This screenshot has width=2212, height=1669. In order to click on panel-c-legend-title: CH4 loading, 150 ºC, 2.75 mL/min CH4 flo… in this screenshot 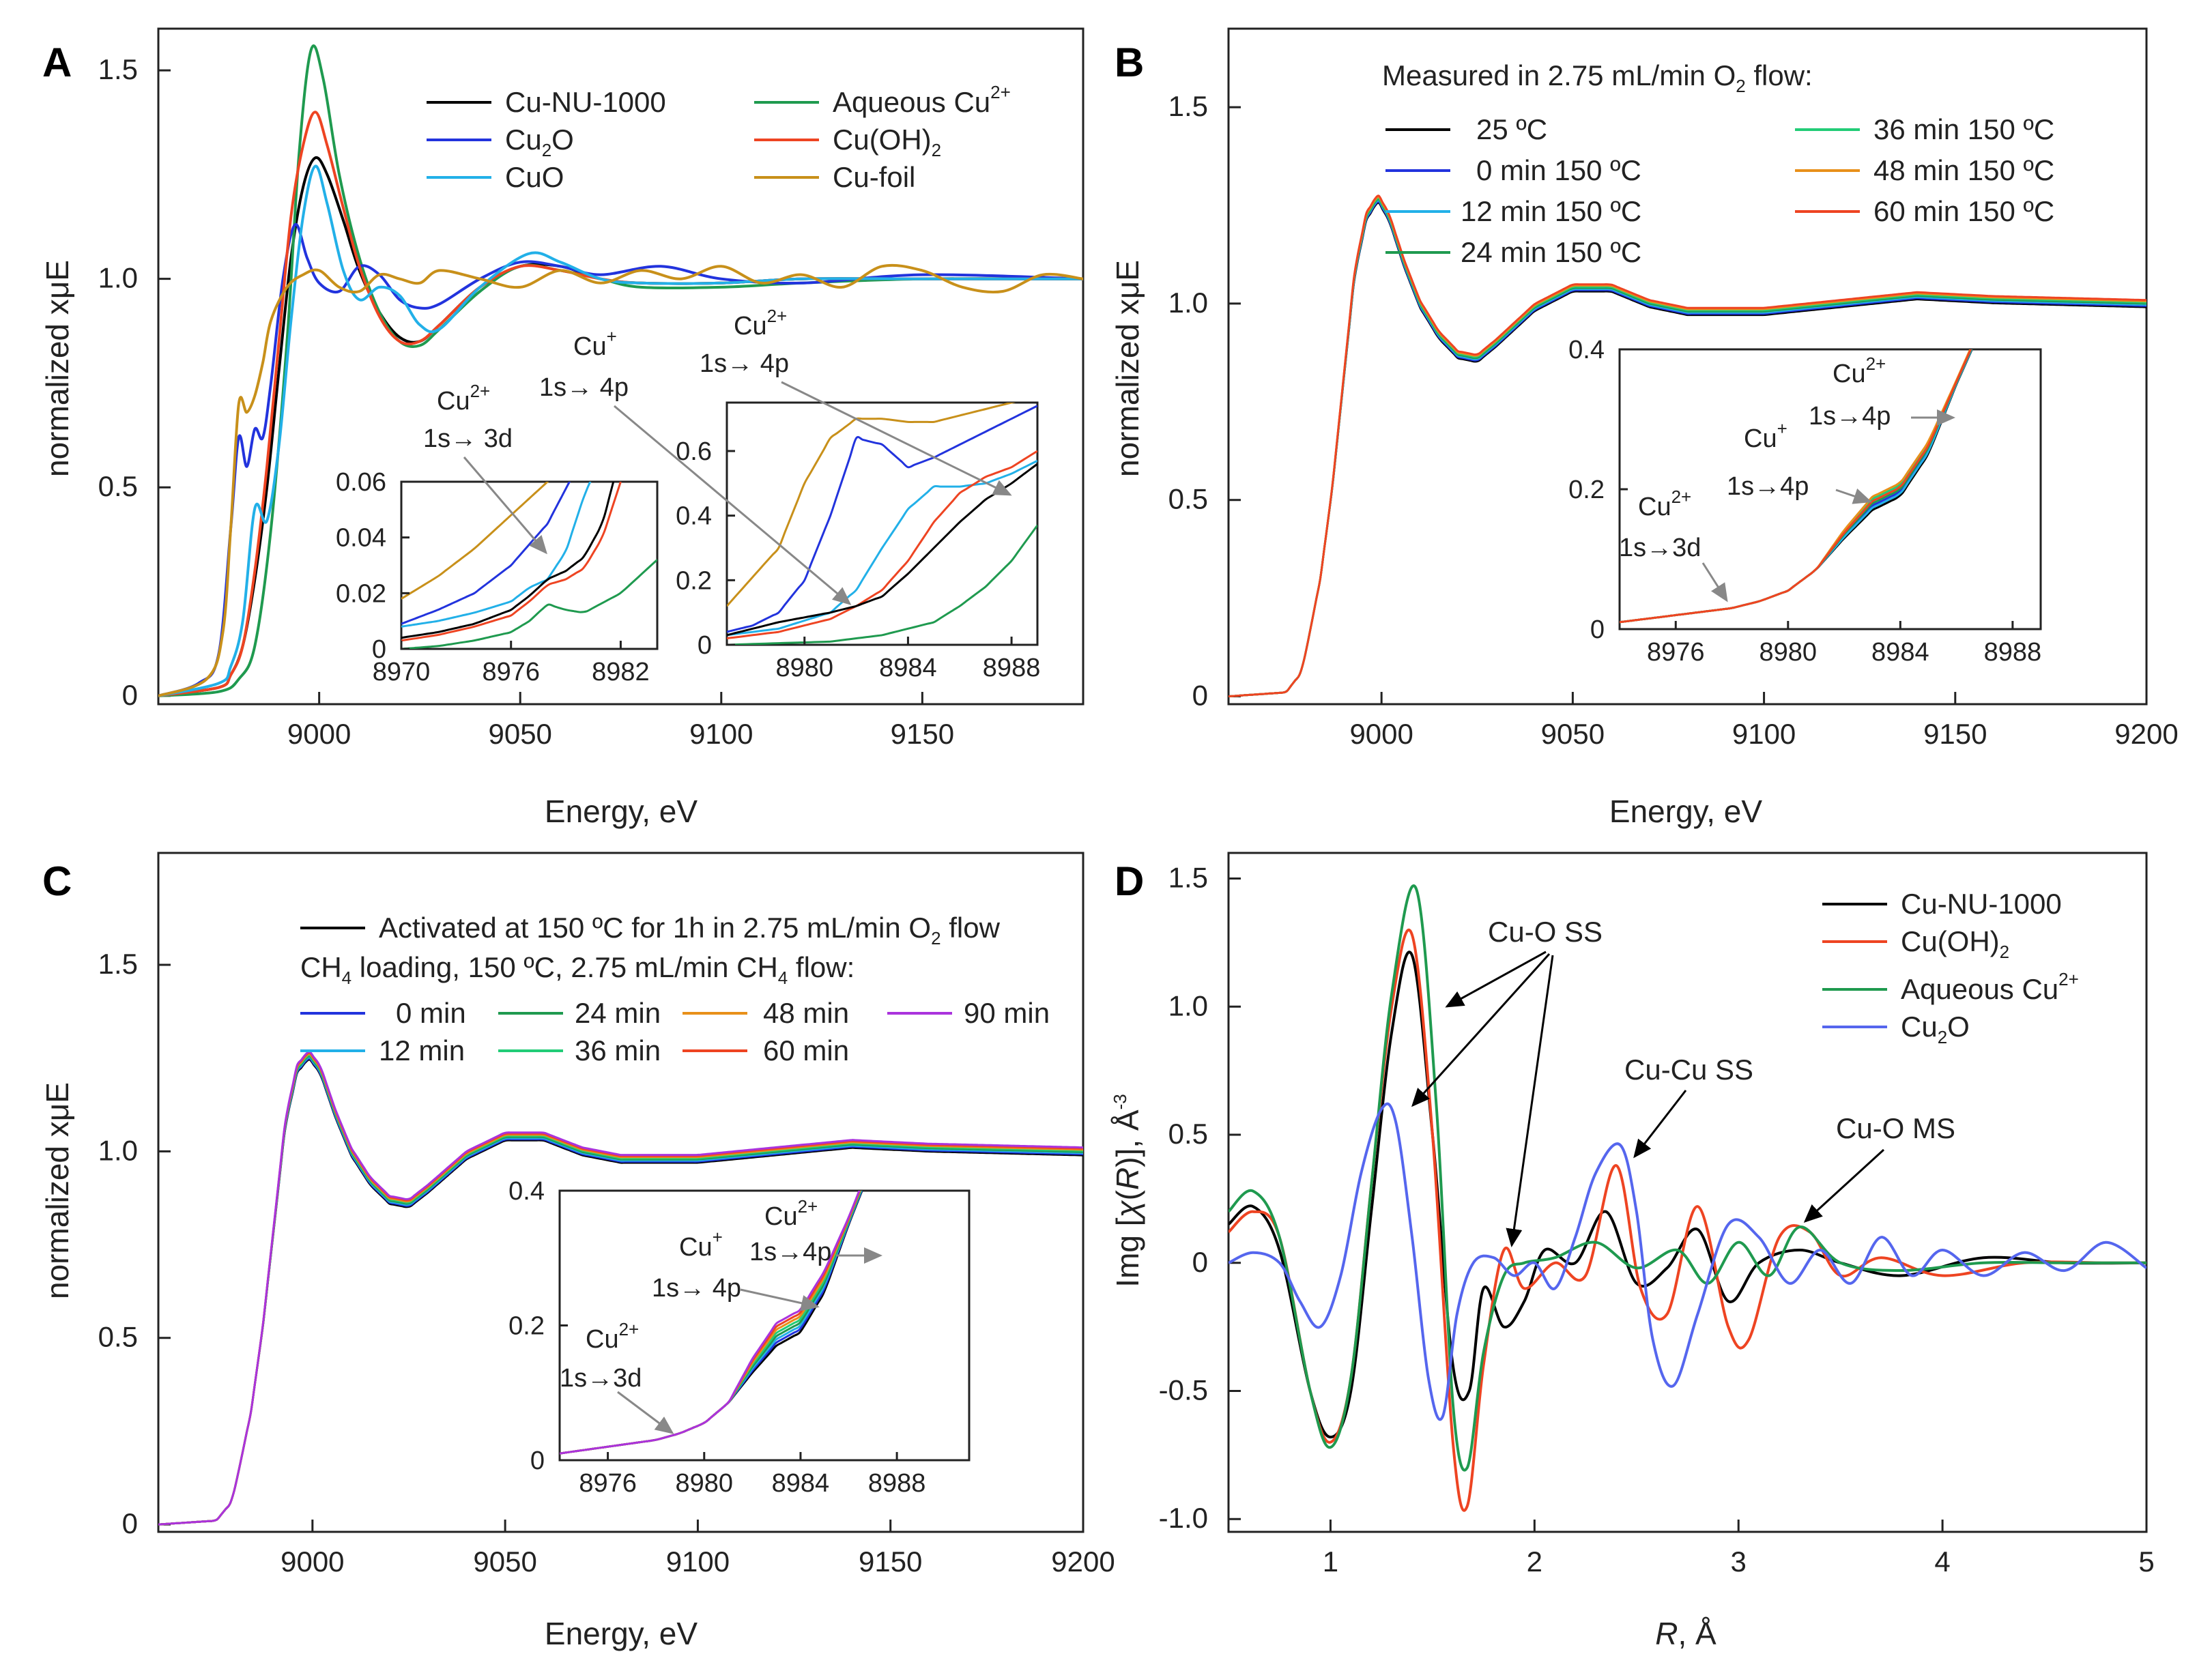, I will do `click(577, 970)`.